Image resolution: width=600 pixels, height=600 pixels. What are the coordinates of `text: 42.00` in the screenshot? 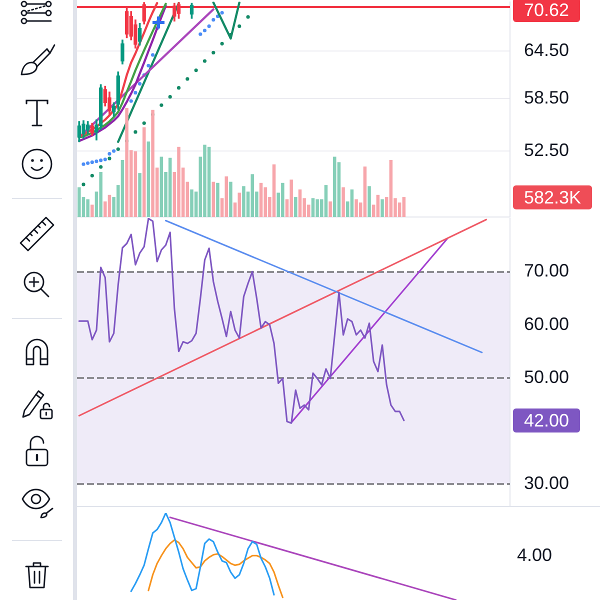 It's located at (547, 420).